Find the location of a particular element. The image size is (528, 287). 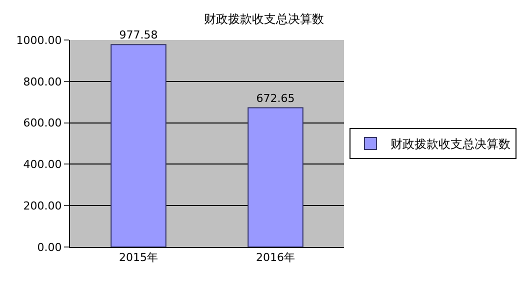

y-tick-label: 600.00 is located at coordinates (42, 123).